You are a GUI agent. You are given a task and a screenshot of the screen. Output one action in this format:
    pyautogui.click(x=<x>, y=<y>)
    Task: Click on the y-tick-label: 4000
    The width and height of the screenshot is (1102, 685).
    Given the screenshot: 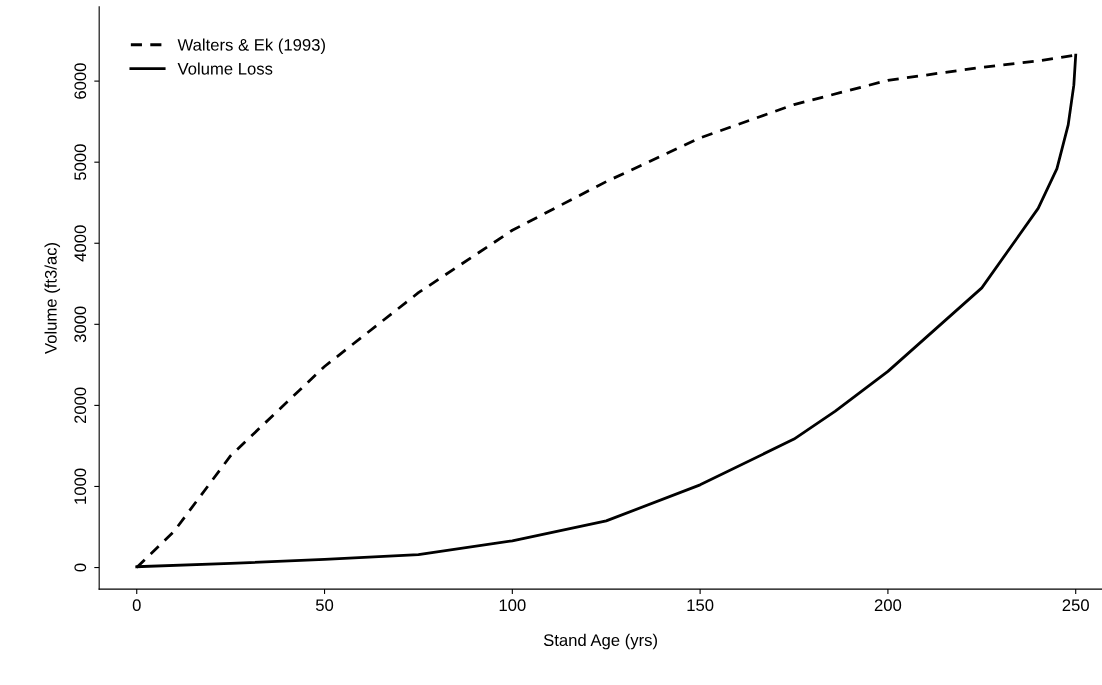 What is the action you would take?
    pyautogui.click(x=80, y=243)
    